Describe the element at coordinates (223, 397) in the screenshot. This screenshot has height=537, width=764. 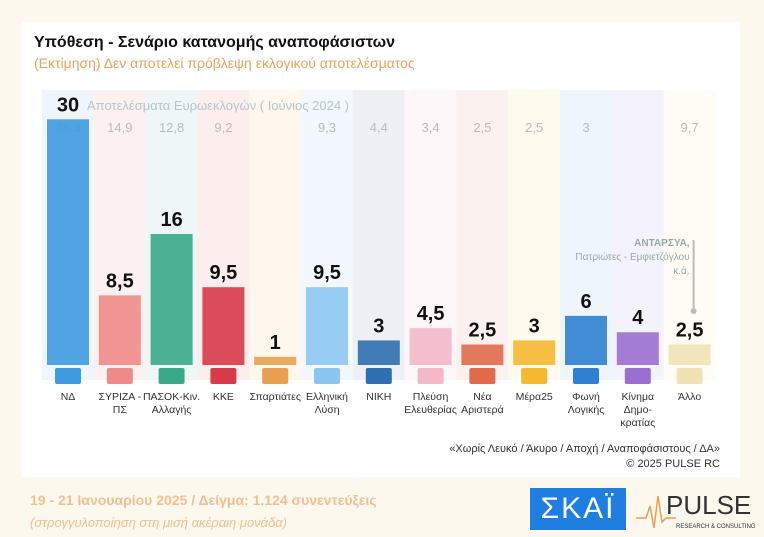
I see `category-label: ΚΚΕ` at that location.